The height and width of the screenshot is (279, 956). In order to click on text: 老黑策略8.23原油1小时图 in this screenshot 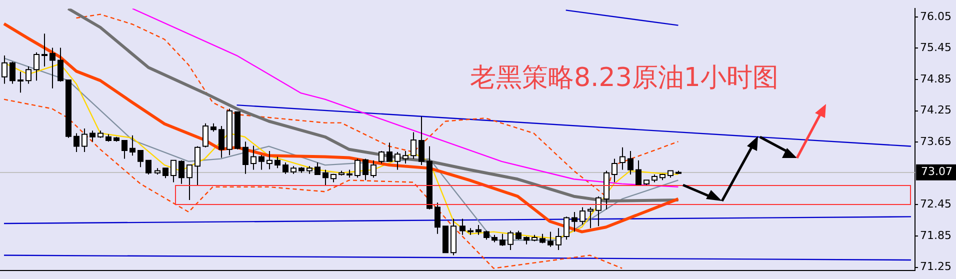, I will do `click(624, 78)`.